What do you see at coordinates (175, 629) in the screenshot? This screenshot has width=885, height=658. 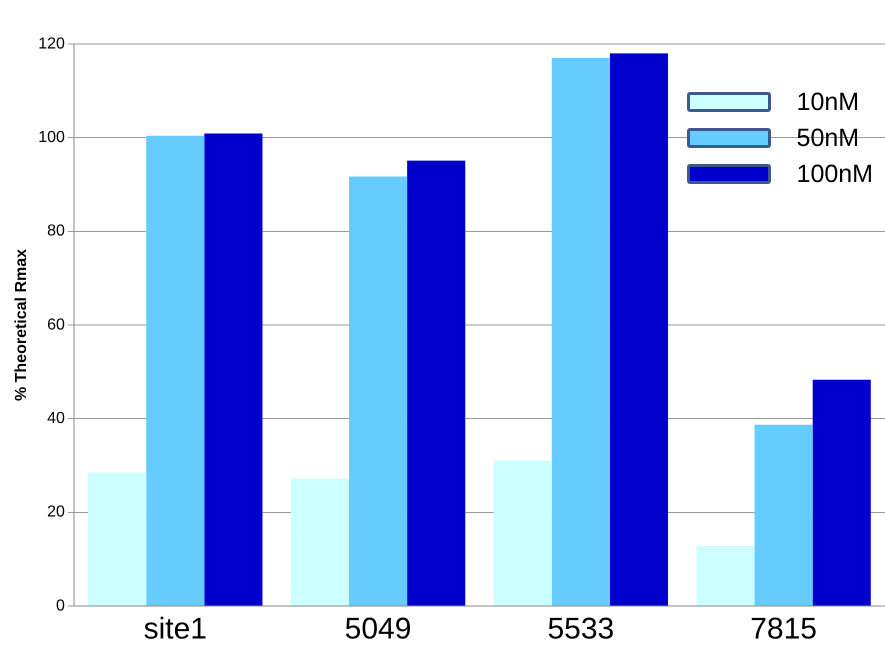 I see `x-tick-label: site1` at bounding box center [175, 629].